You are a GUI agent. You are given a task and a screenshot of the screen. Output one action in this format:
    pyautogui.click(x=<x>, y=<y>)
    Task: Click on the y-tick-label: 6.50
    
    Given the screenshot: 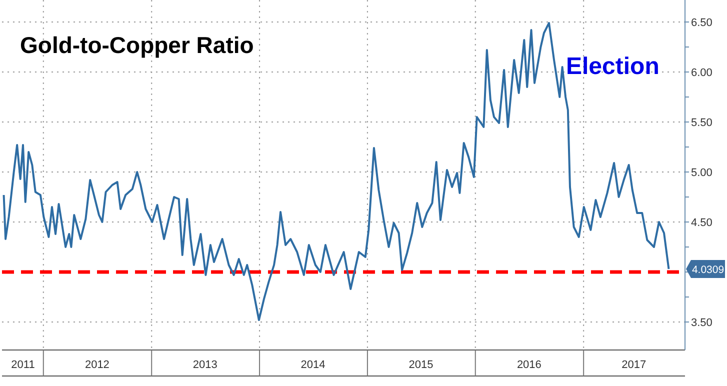 What is the action you would take?
    pyautogui.click(x=701, y=23)
    